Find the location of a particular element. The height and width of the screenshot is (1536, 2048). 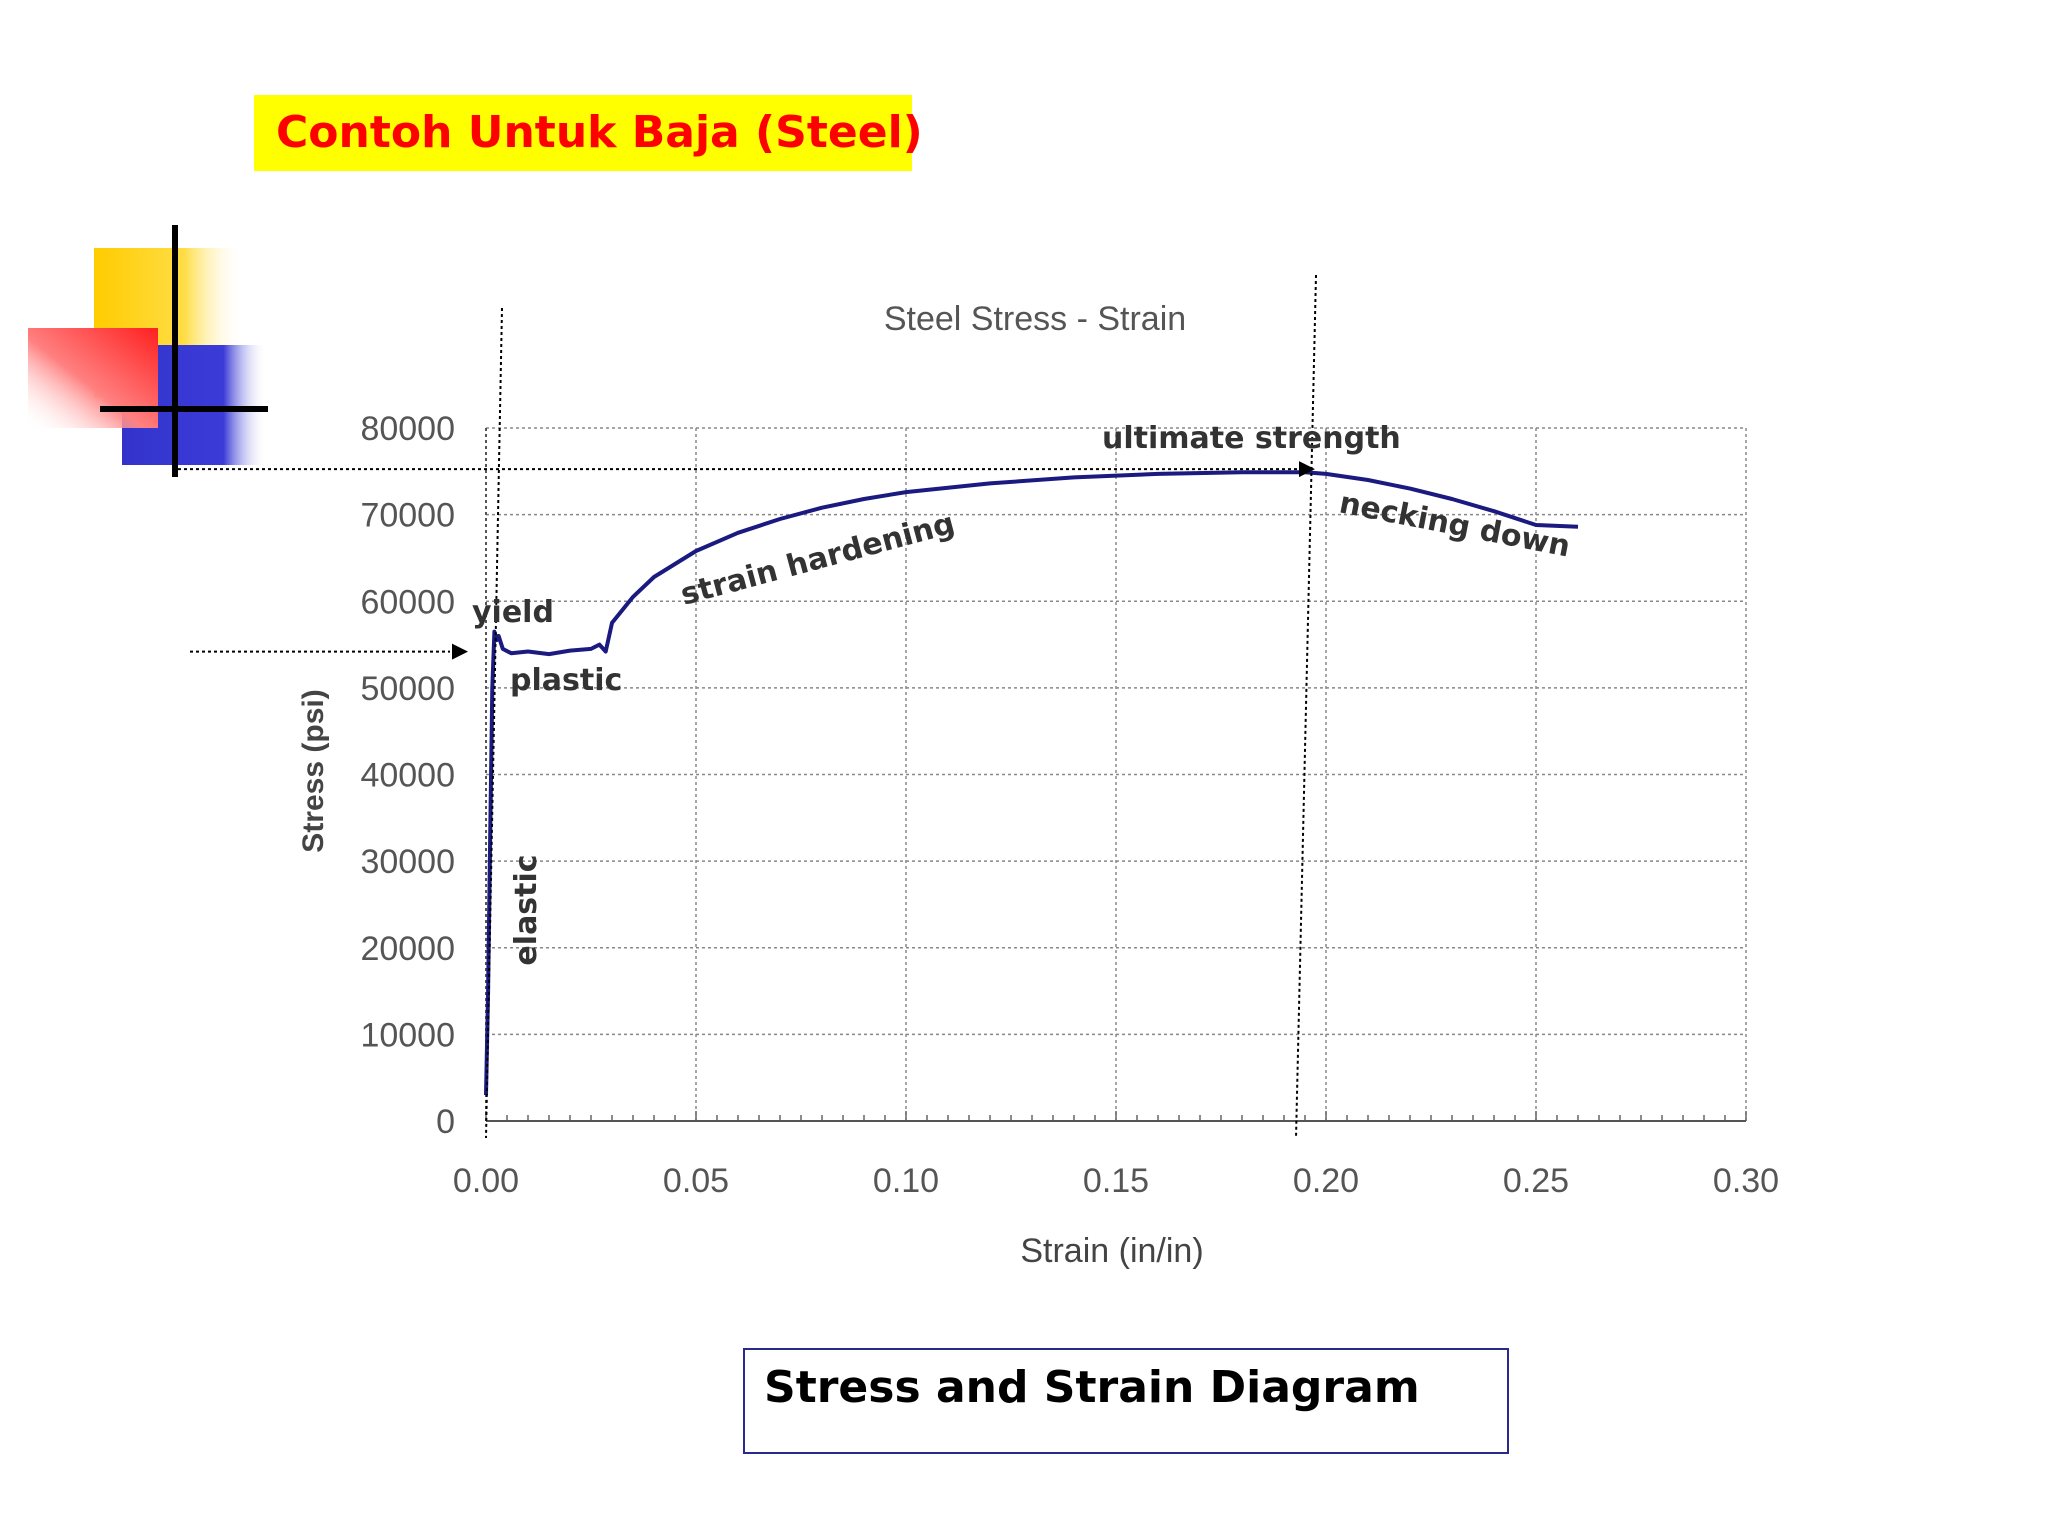

x-tick-label: 0.10 is located at coordinates (906, 1181).